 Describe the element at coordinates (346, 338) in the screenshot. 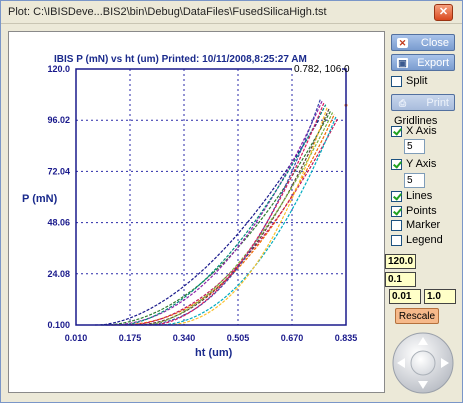

I see `x-tick-label: 0.835` at that location.